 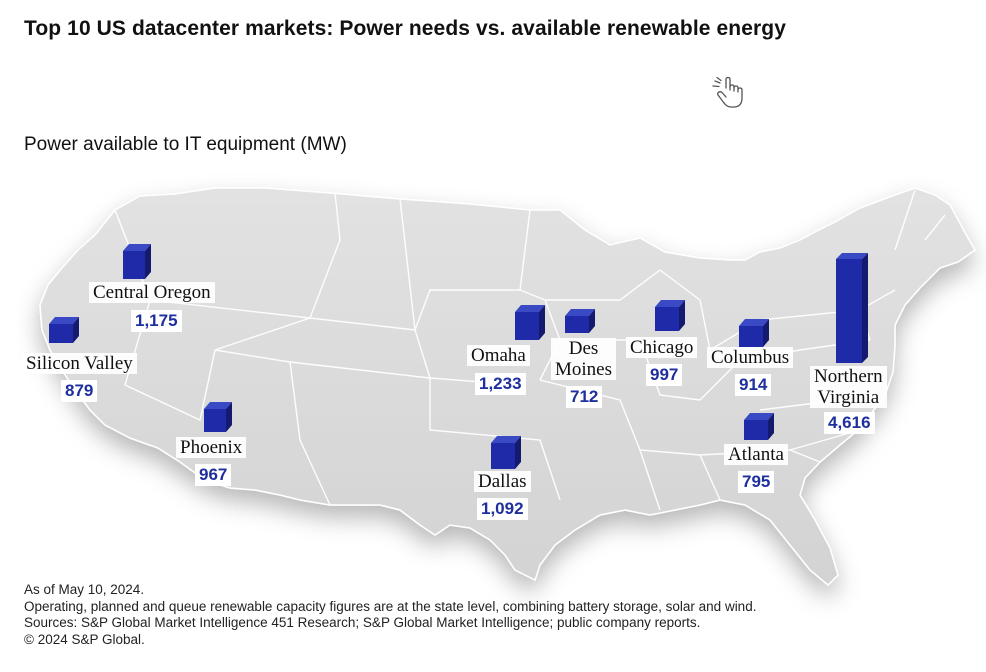 I want to click on marker-northern-virginia, so click(x=852, y=308).